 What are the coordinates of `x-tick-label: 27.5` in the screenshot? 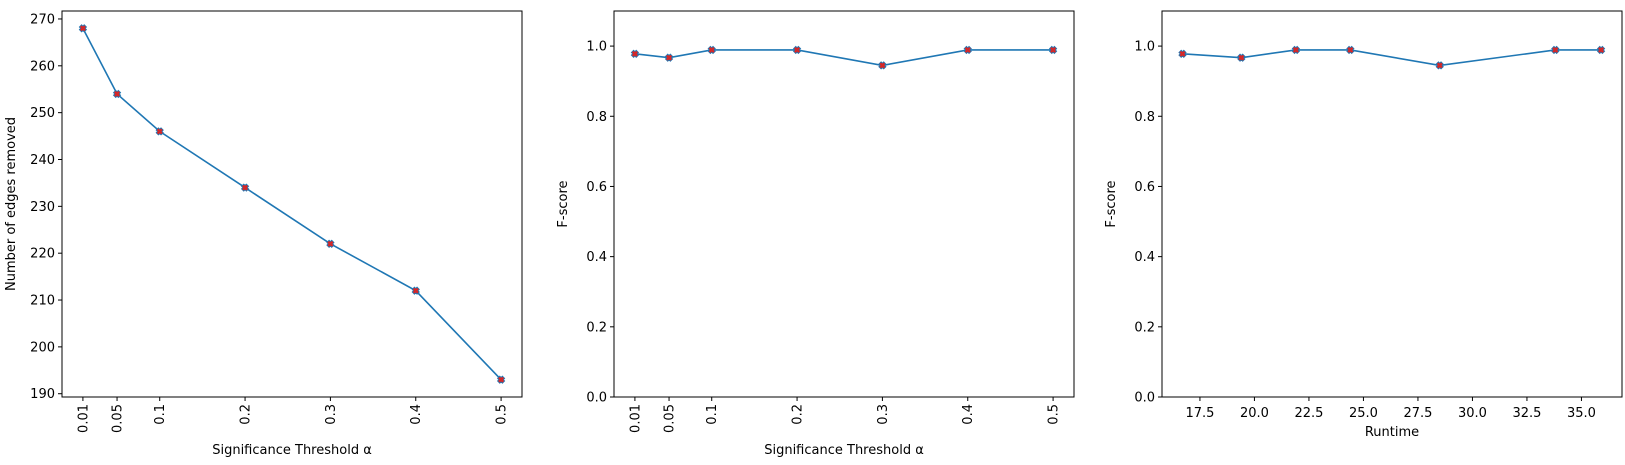 It's located at (1417, 413).